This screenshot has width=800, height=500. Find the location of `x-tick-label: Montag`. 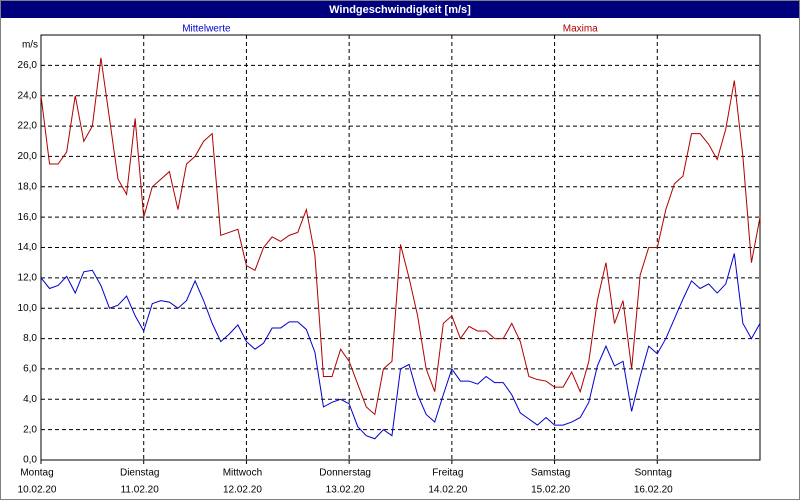

x-tick-label: Montag is located at coordinates (36, 473).